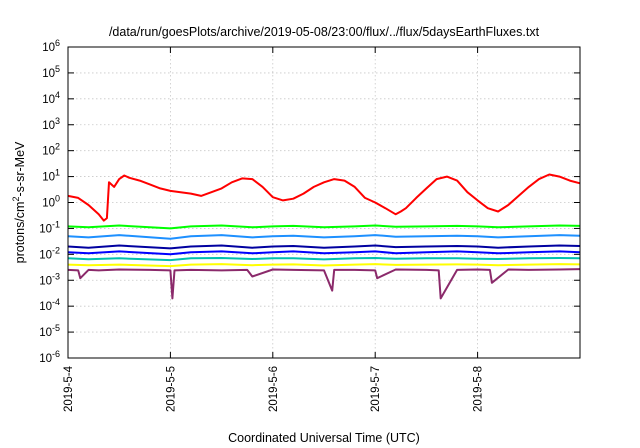 The image size is (640, 448). I want to click on x-tick-label-0: 2019-5-4, so click(69, 388).